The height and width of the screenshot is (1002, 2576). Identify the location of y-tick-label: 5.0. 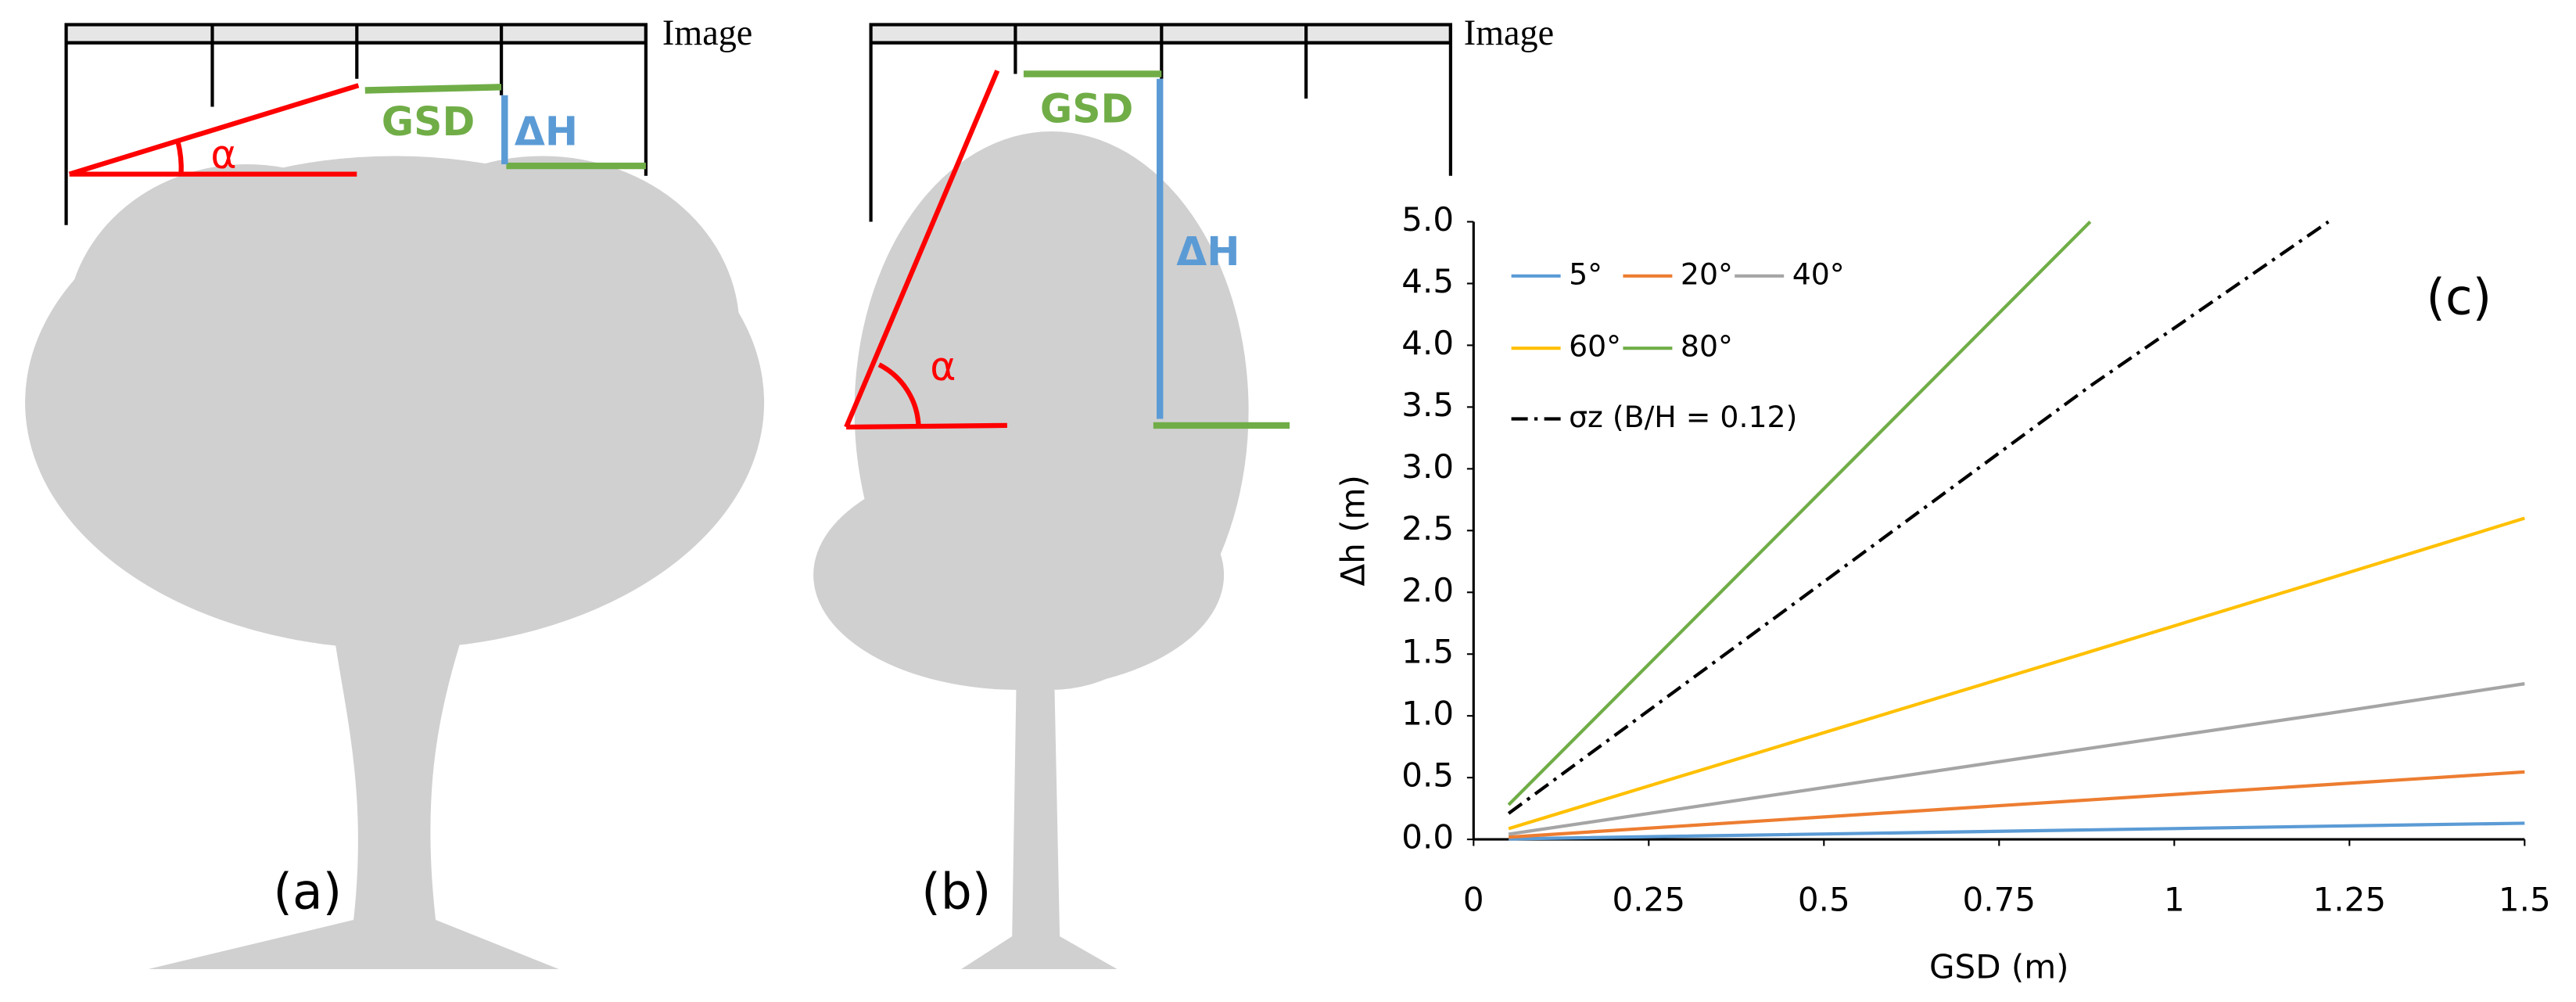
(1427, 219).